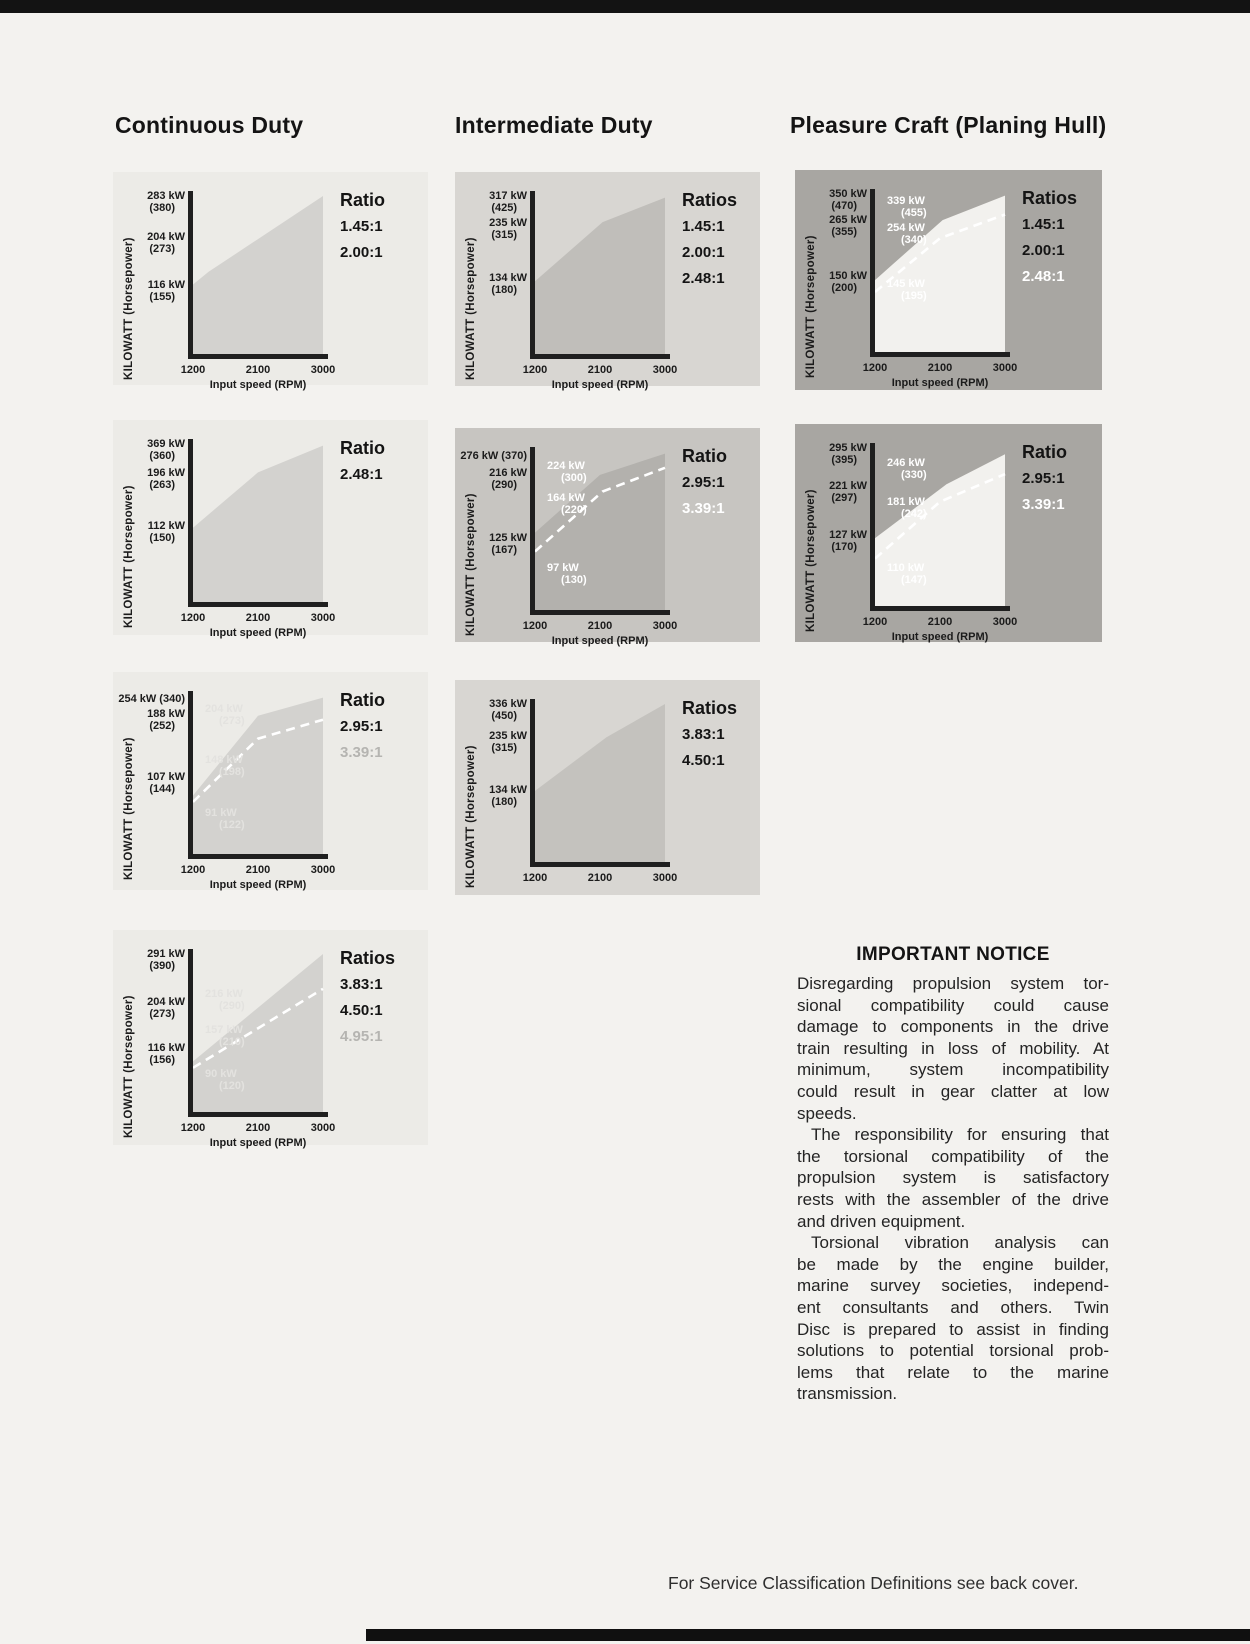 This screenshot has height=1644, width=1250. What do you see at coordinates (953, 1005) in the screenshot?
I see `notice-text-line: sional compatibility could cause` at bounding box center [953, 1005].